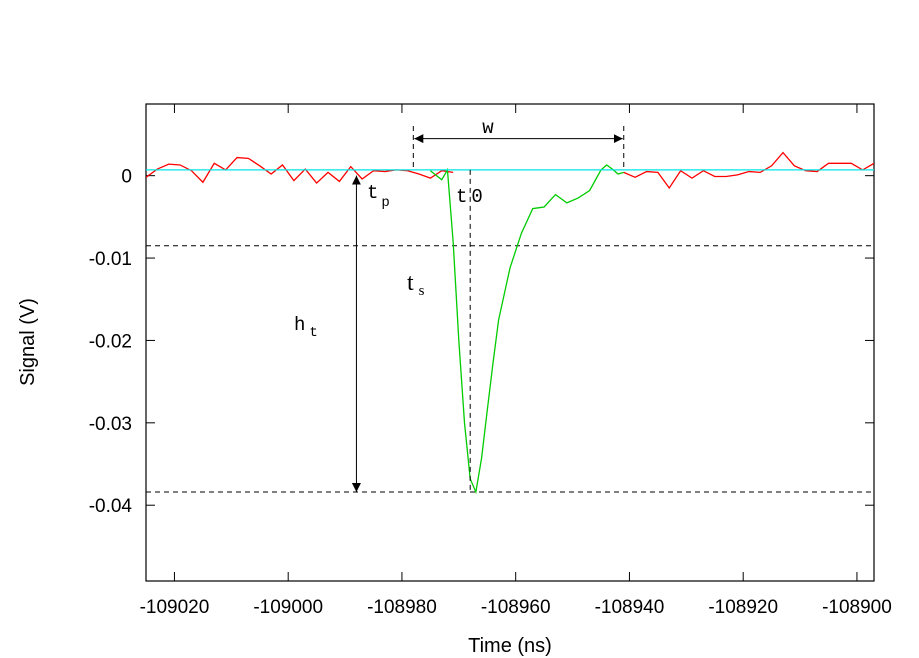  Describe the element at coordinates (110, 341) in the screenshot. I see `y-tick-label: -0.02` at that location.